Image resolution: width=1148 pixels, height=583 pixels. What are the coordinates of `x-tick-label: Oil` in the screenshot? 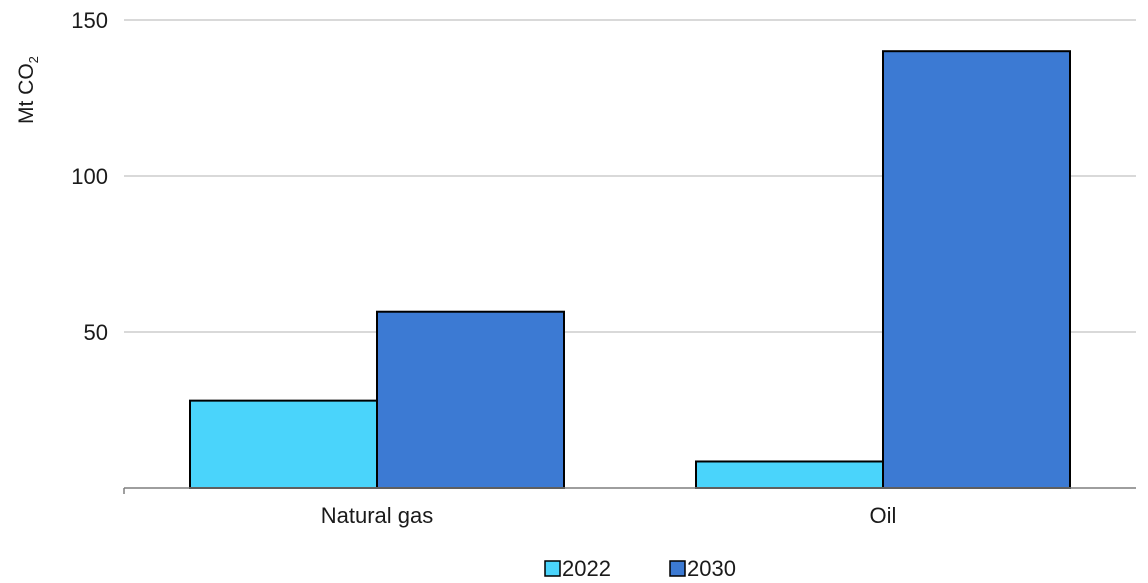 It's located at (883, 515).